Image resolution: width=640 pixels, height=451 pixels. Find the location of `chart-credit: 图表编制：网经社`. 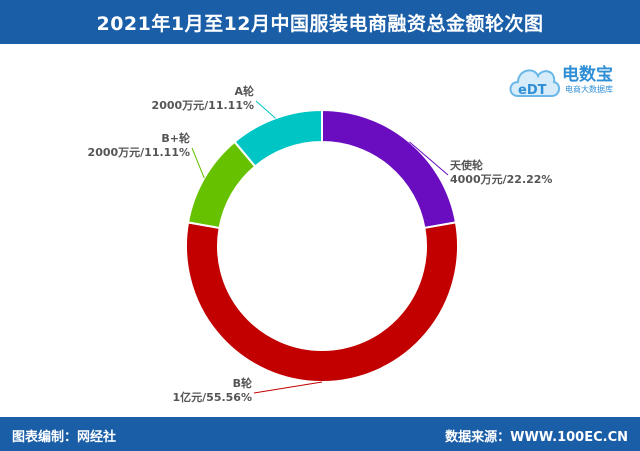

chart-credit: 图表编制：网经社 is located at coordinates (64, 437).